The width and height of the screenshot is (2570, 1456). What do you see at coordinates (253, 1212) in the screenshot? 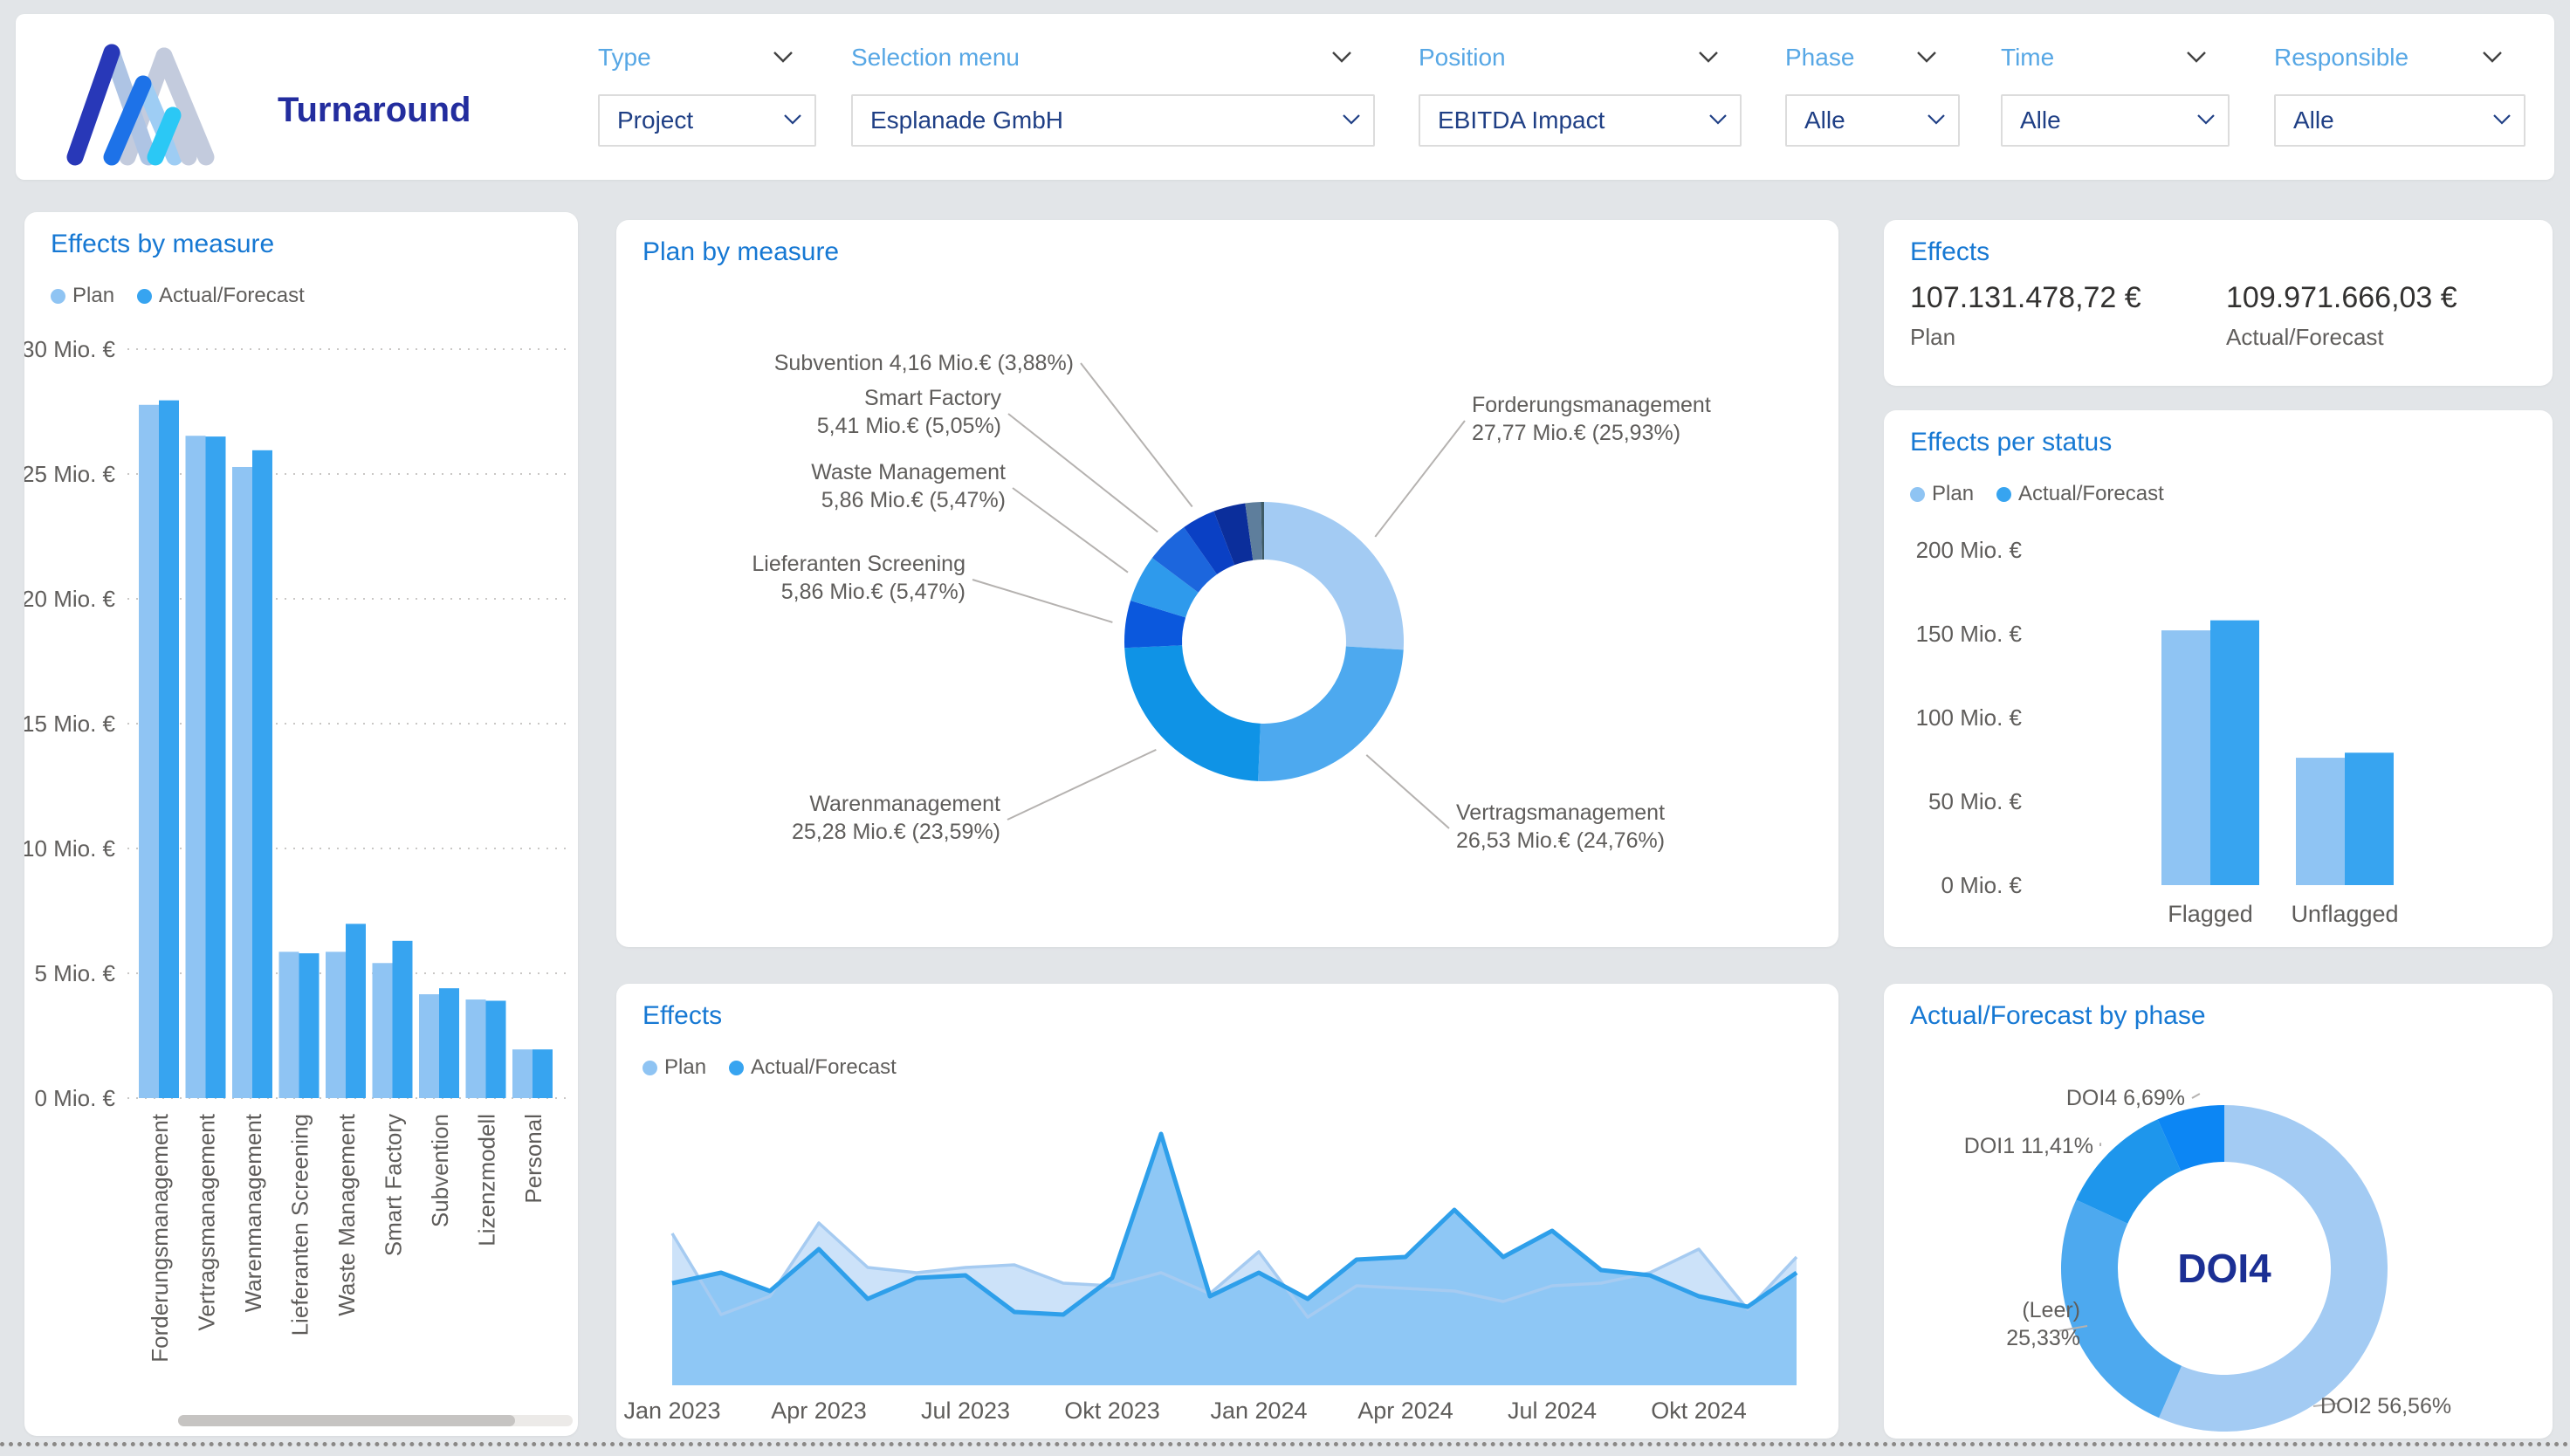
I see `category-label: Warenmanagement` at bounding box center [253, 1212].